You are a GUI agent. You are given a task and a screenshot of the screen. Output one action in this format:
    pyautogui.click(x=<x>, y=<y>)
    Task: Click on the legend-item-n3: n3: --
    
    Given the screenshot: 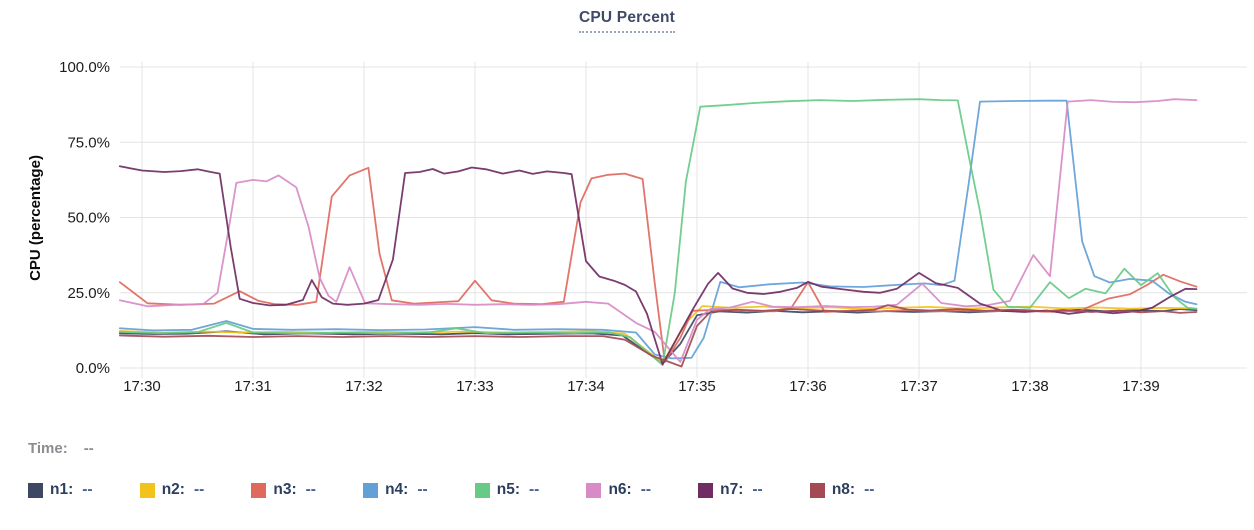 What is the action you would take?
    pyautogui.click(x=307, y=490)
    